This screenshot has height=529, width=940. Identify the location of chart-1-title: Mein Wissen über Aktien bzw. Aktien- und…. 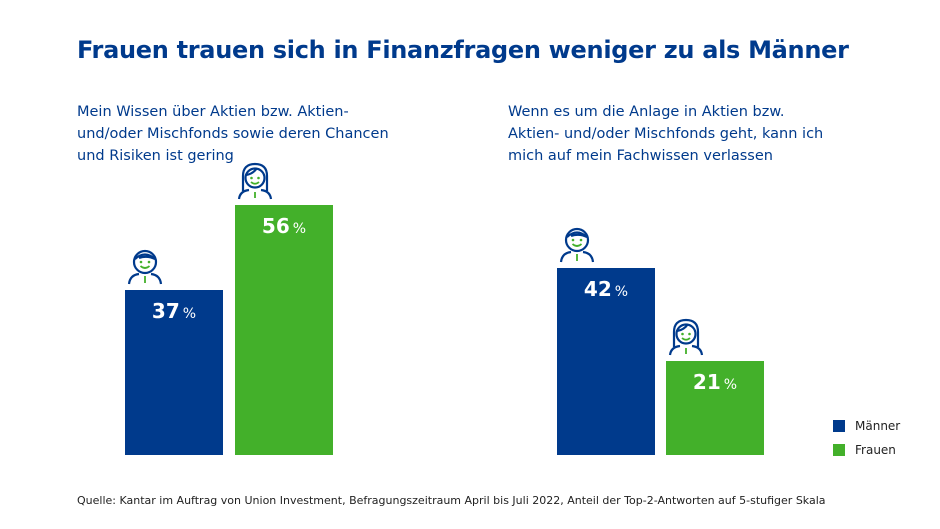
(233, 134).